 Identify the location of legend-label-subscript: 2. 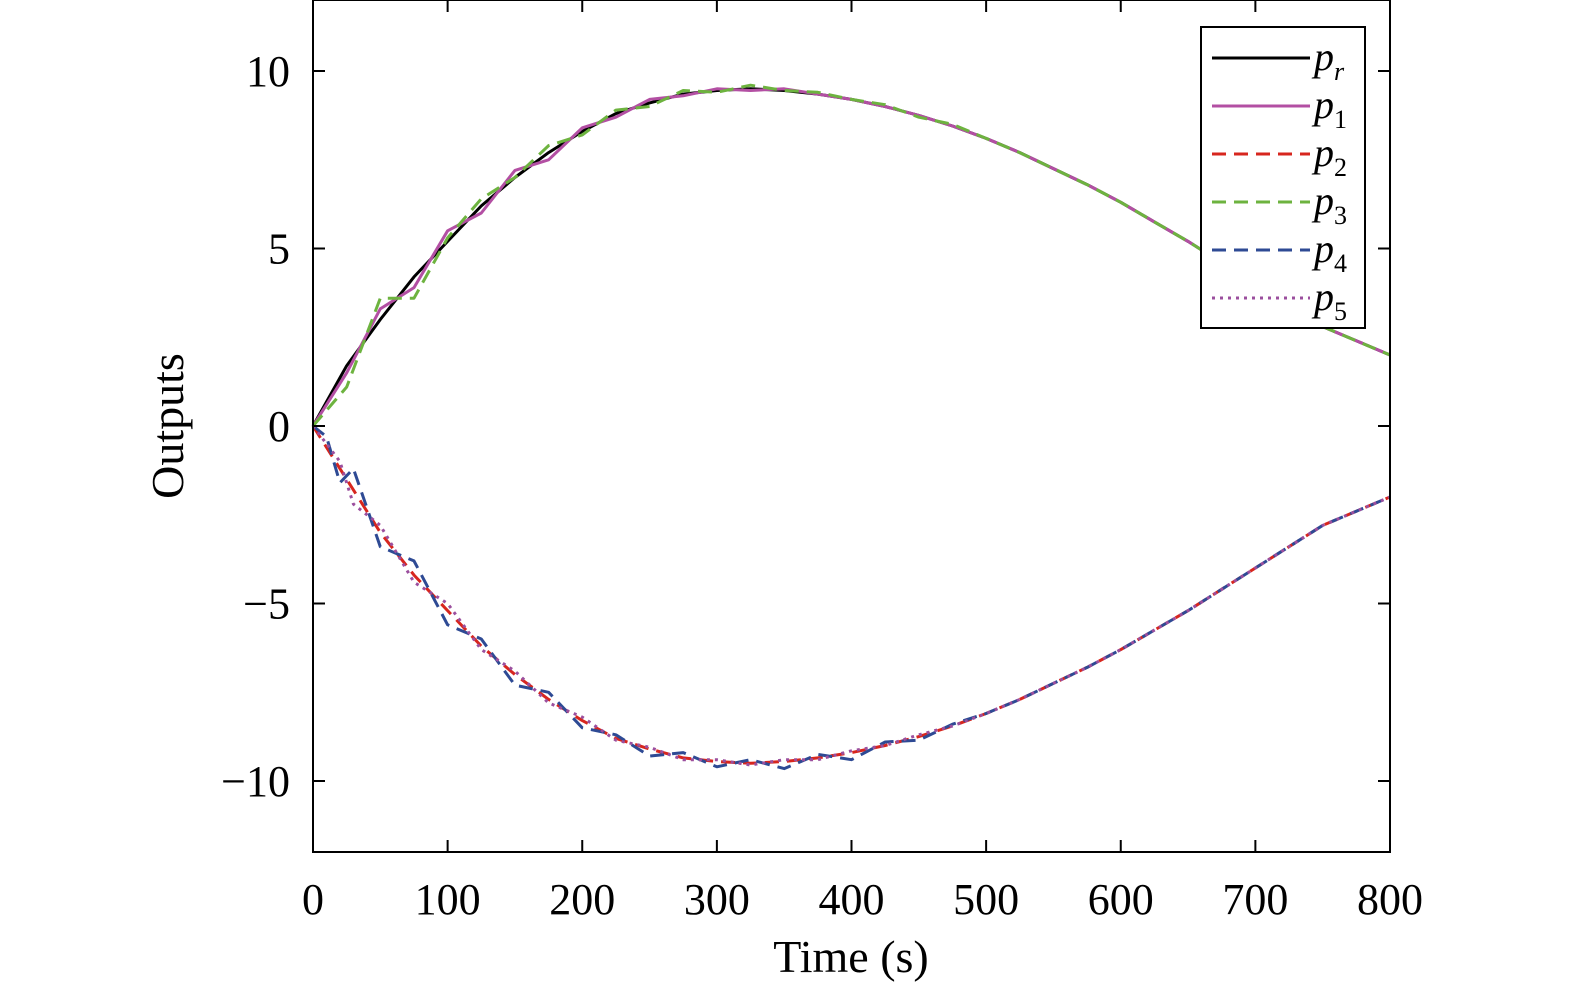
(1340, 167).